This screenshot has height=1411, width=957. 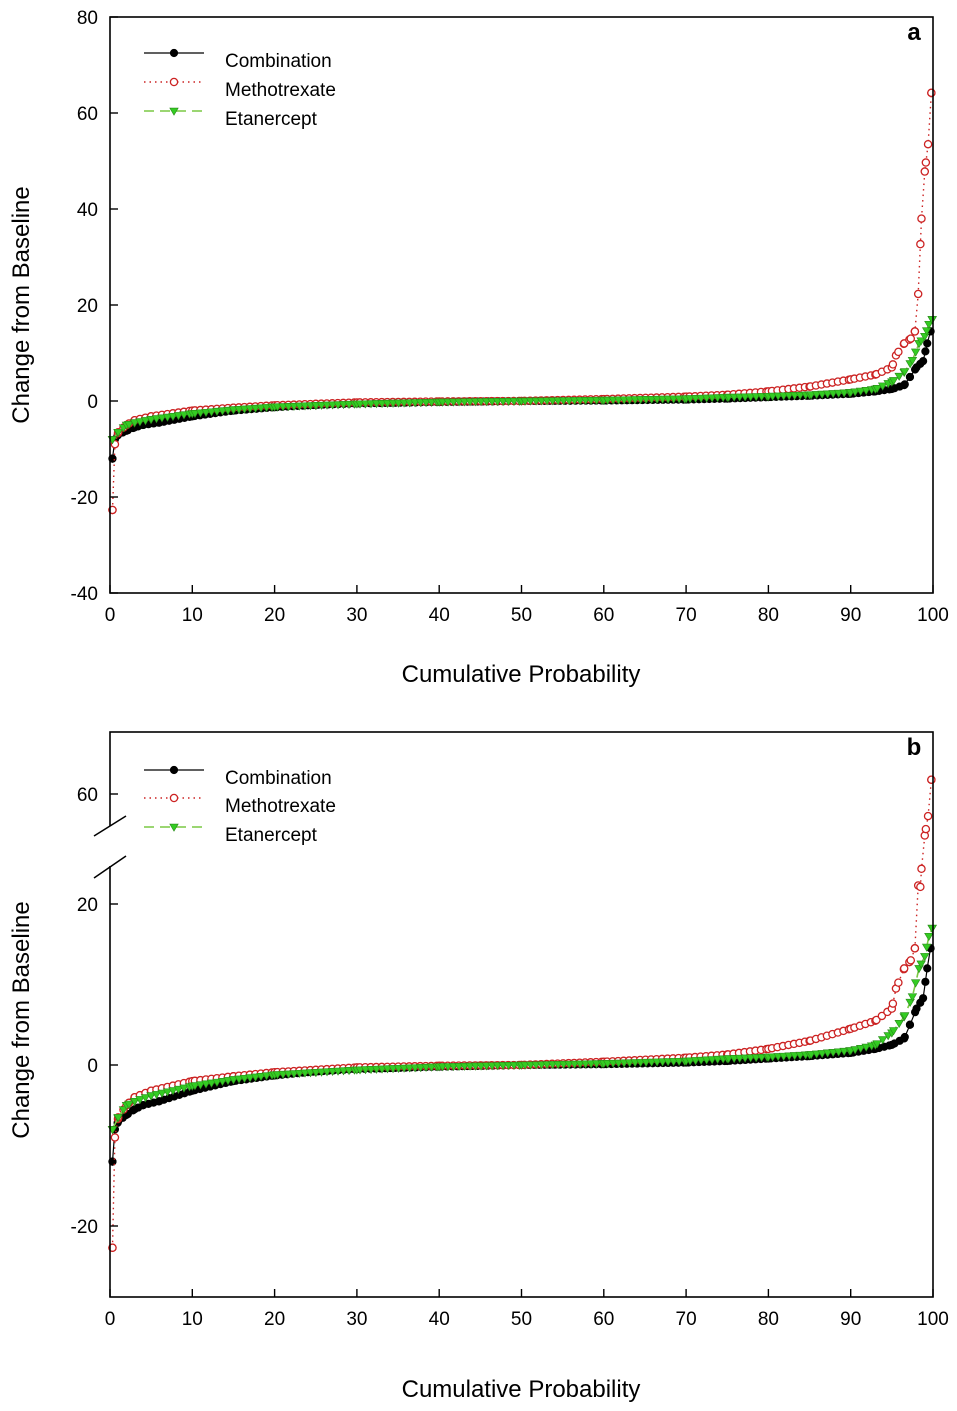 What do you see at coordinates (904, 1037) in the screenshot?
I see `panel-b-combination-point` at bounding box center [904, 1037].